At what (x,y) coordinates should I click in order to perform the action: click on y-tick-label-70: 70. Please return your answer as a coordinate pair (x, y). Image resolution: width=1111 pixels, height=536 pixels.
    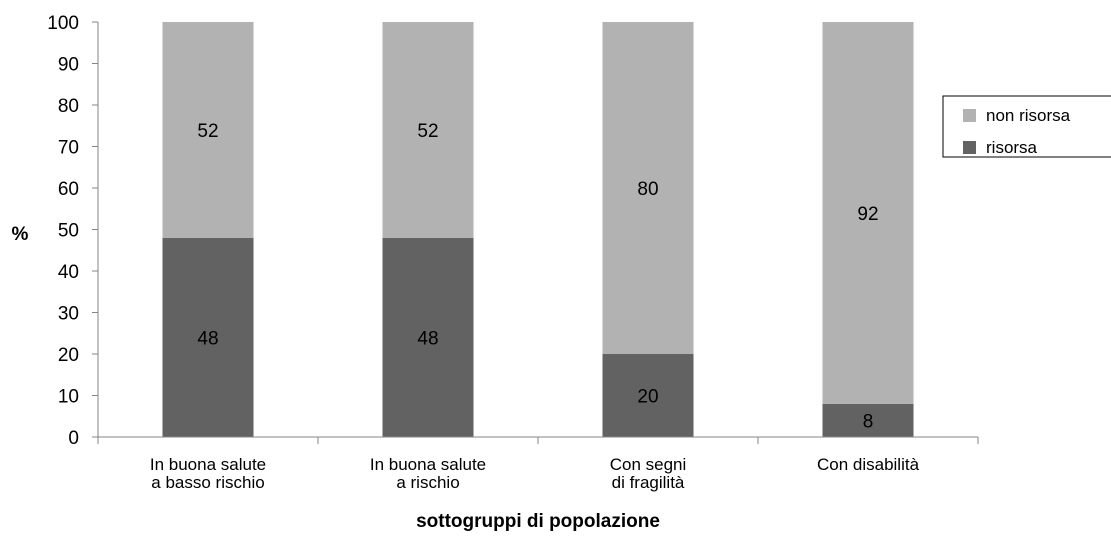
    Looking at the image, I should click on (68, 148).